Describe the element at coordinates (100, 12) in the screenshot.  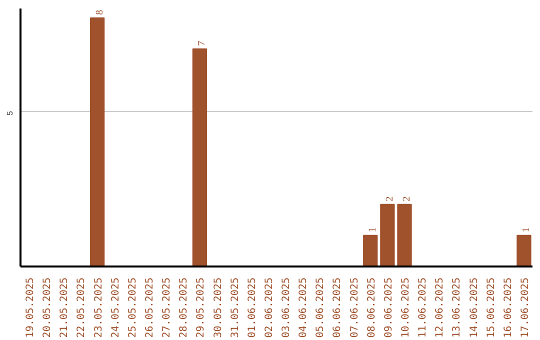
I see `data-label: 8` at that location.